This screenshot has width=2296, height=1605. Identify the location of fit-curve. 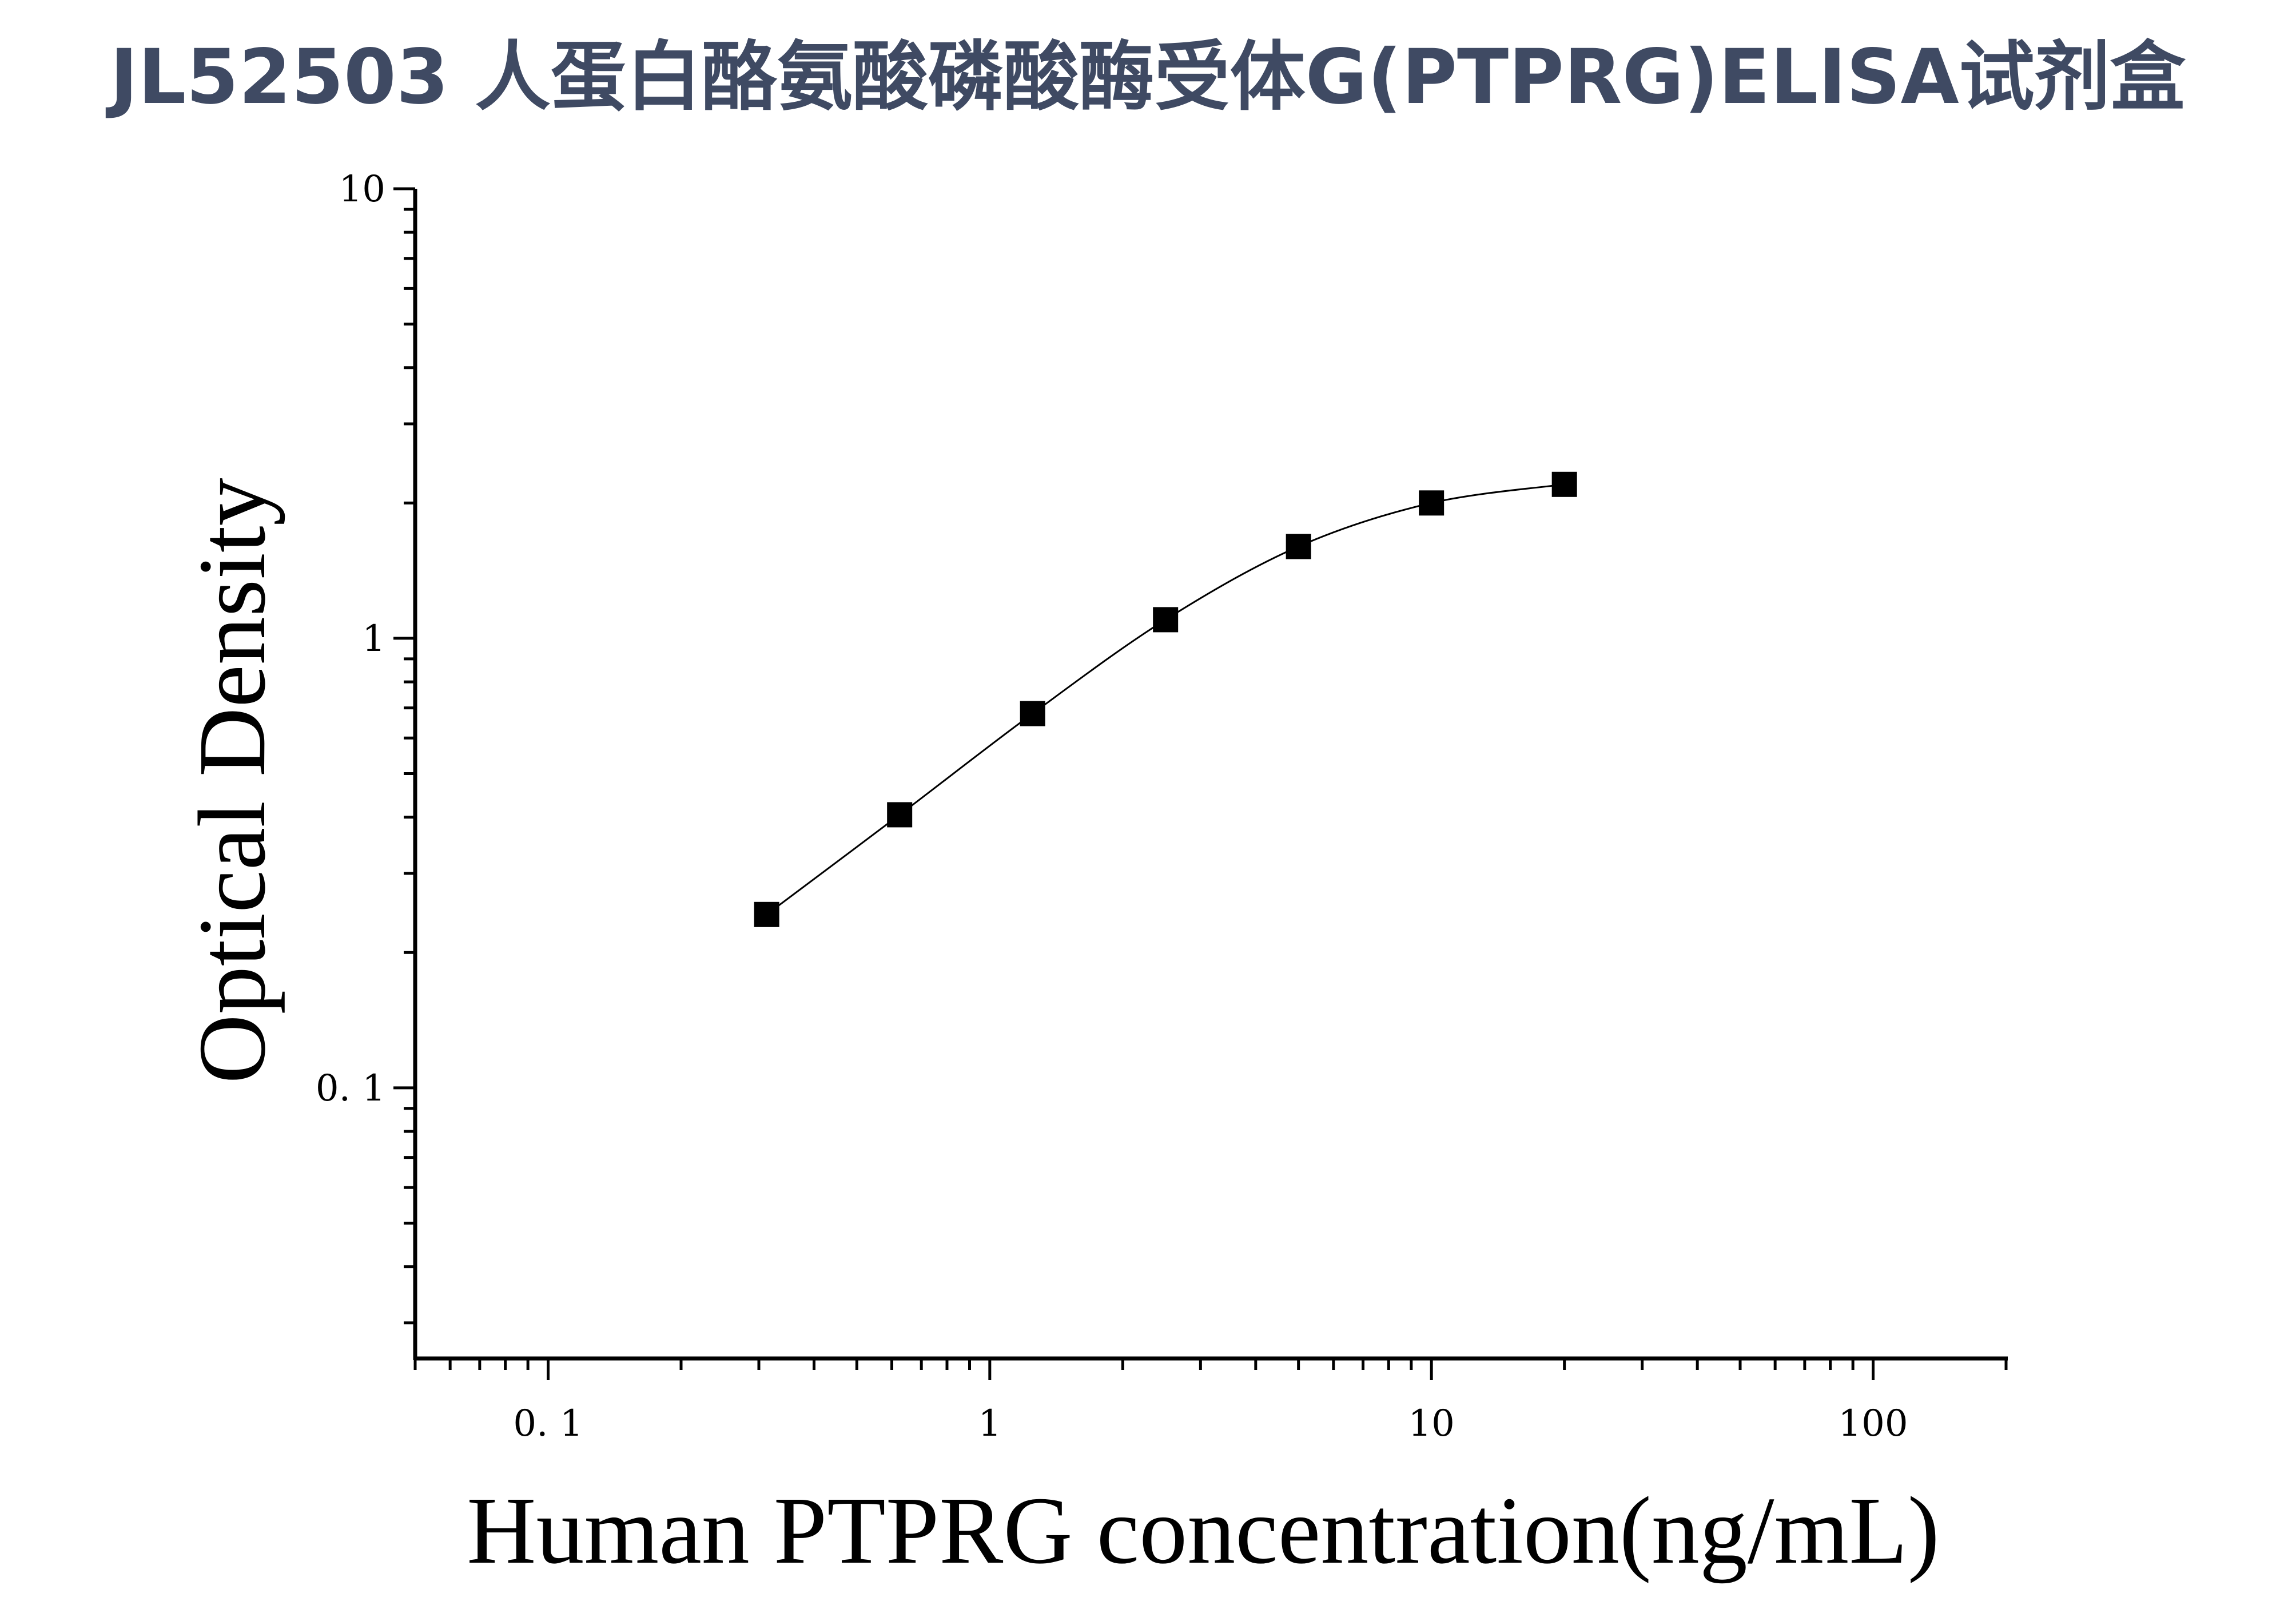
(1166, 699).